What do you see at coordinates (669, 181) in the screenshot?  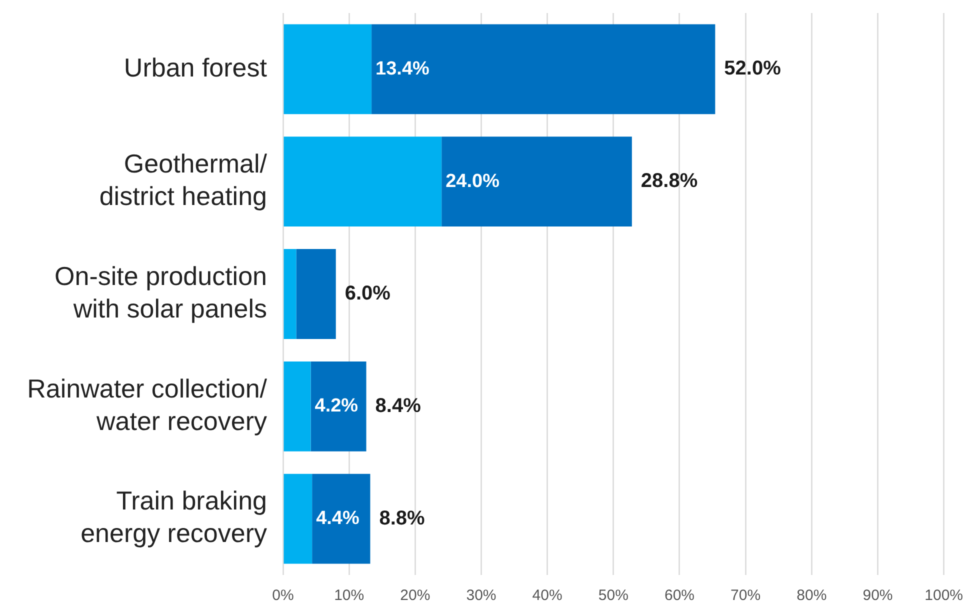 I see `data-label: 28.8%` at bounding box center [669, 181].